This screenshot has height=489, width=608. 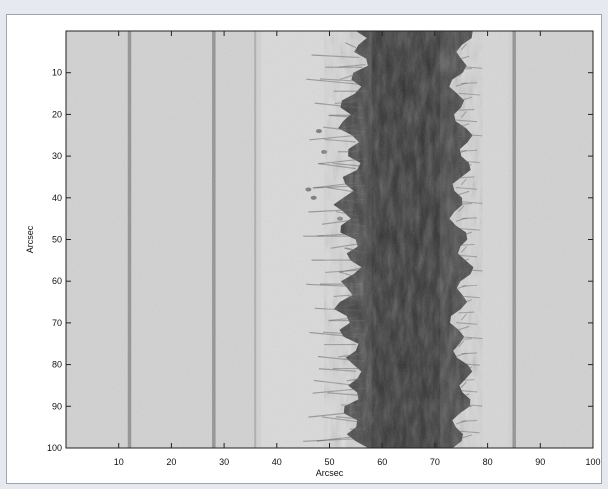 I want to click on x-tick-label: 40, so click(x=277, y=462).